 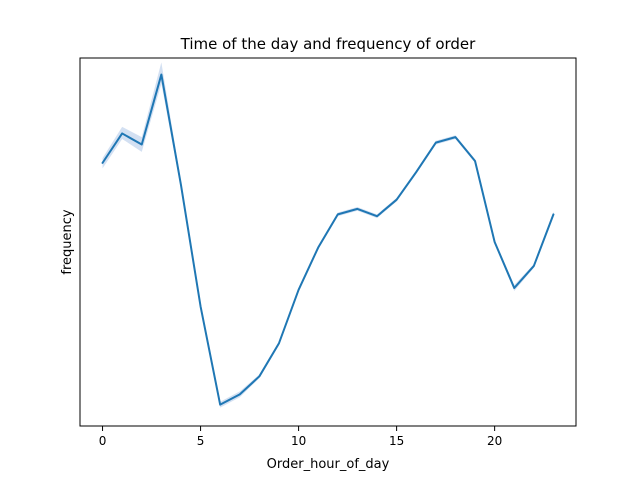 I want to click on x-axis-ticks: 0 5 10 15 20, so click(x=300, y=437).